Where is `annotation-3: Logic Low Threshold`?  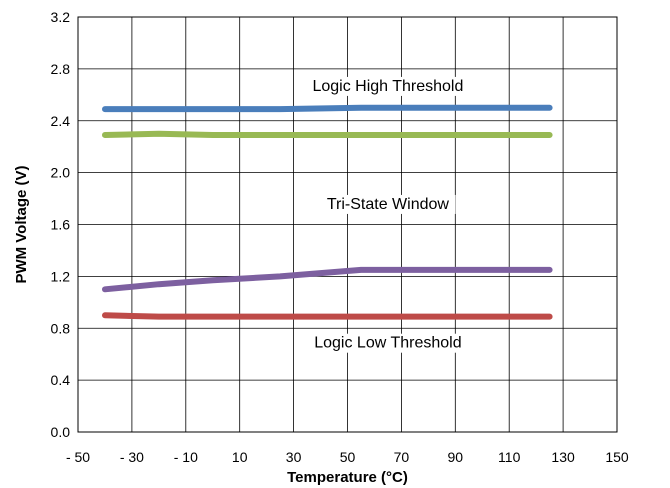
annotation-3: Logic Low Threshold is located at coordinates (388, 343).